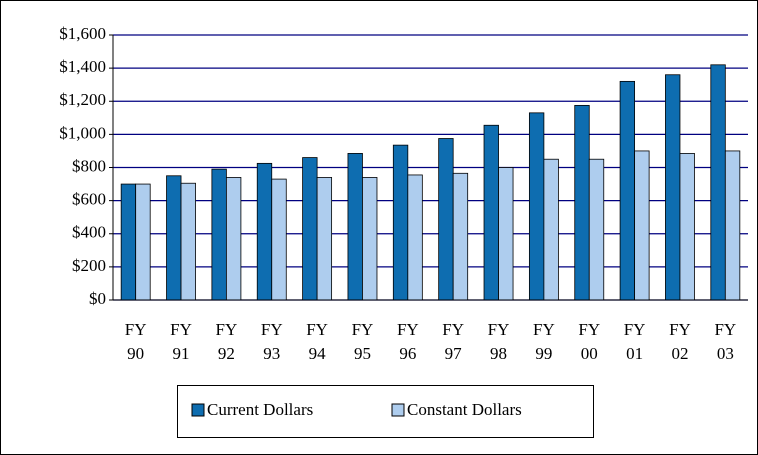  What do you see at coordinates (498, 341) in the screenshot?
I see `x-tick-label: FY 98` at bounding box center [498, 341].